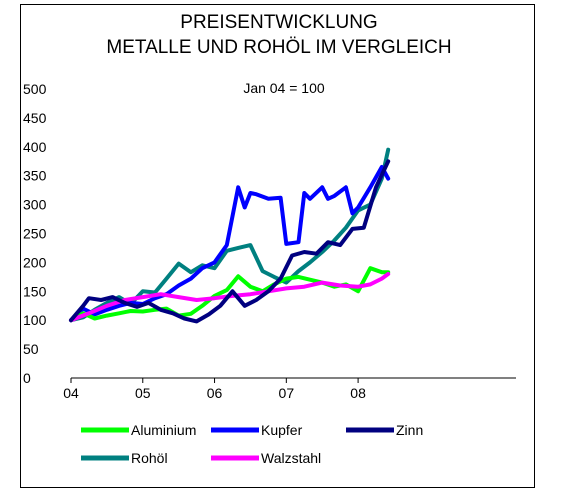 This screenshot has width=563, height=490. Describe the element at coordinates (287, 393) in the screenshot. I see `x-tick-label: 07` at that location.